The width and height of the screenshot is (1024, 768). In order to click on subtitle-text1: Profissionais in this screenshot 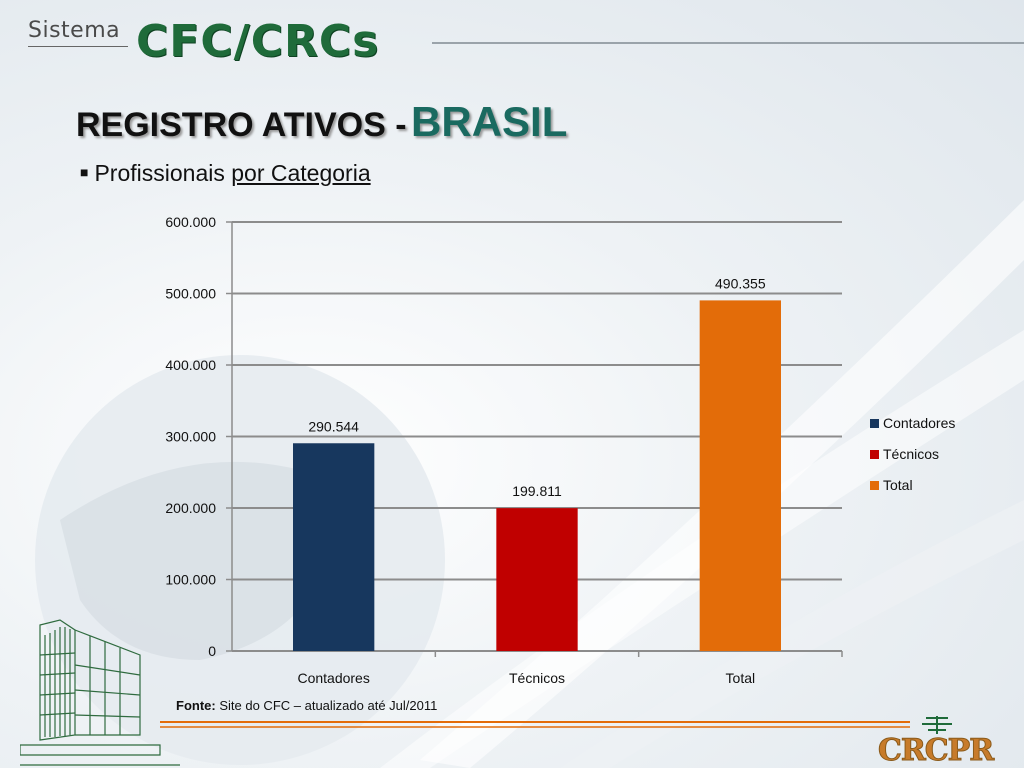, I will do `click(159, 173)`.